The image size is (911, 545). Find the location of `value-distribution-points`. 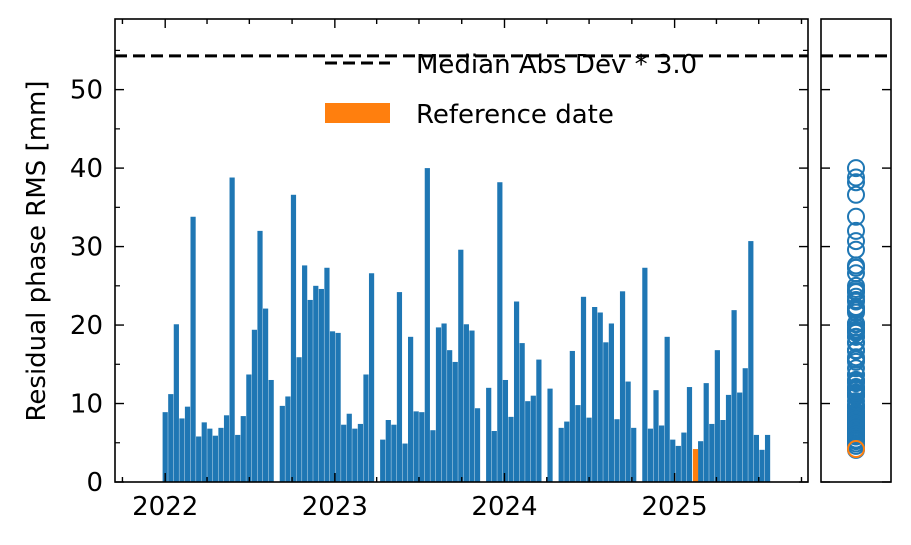

value-distribution-points is located at coordinates (856, 309).